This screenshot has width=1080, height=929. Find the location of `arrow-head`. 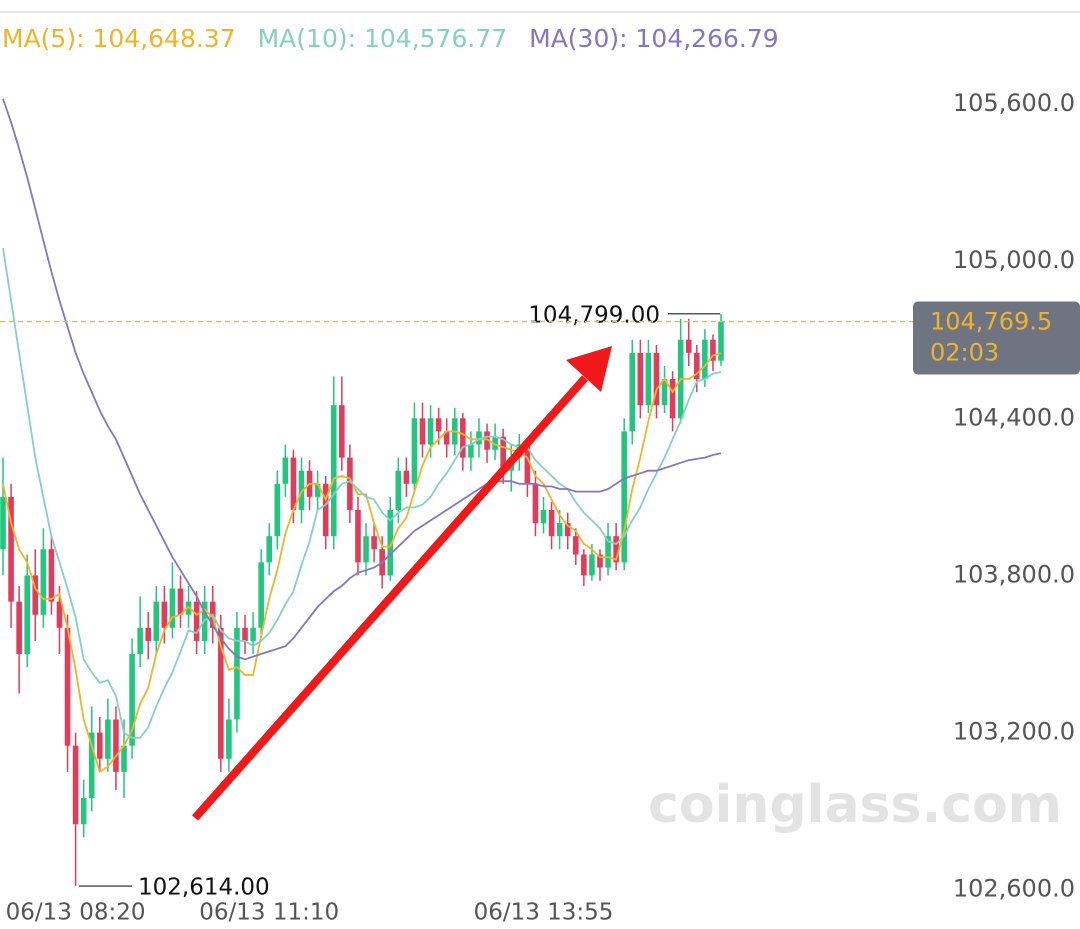

arrow-head is located at coordinates (589, 369).